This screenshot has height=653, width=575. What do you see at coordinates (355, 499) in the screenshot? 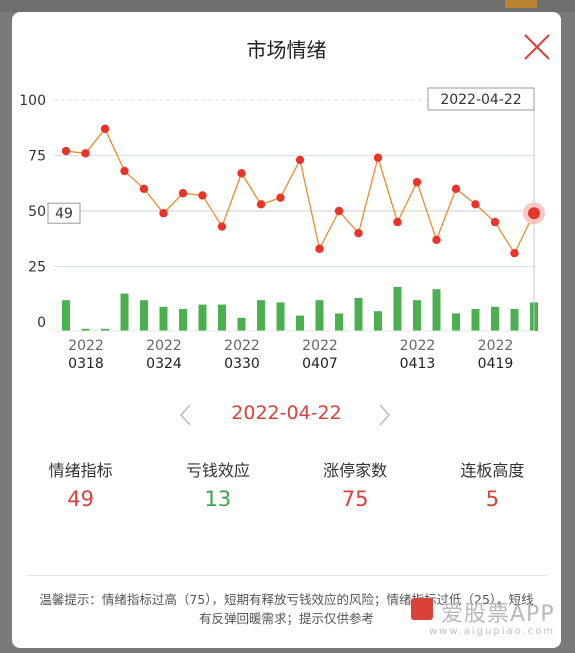
I see `stat-value: 75` at bounding box center [355, 499].